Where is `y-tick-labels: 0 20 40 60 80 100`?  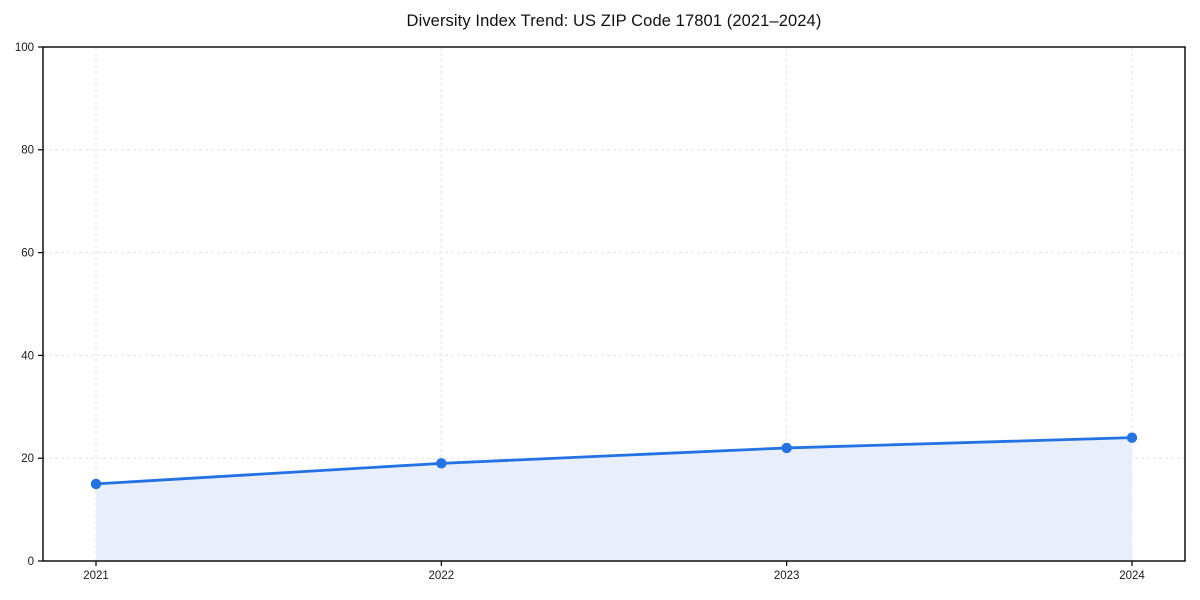 y-tick-labels: 0 20 40 60 80 100 is located at coordinates (24, 305).